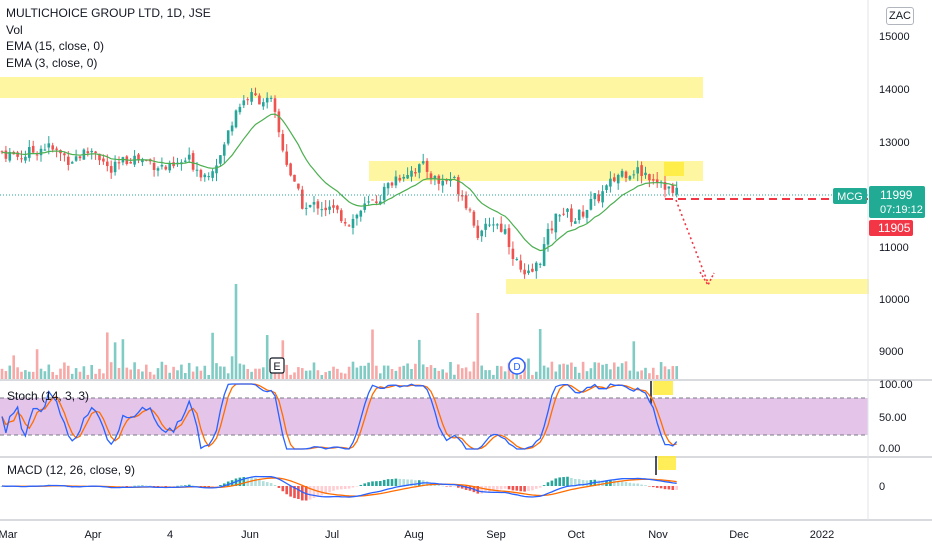 Image resolution: width=932 pixels, height=555 pixels. Describe the element at coordinates (674, 169) in the screenshot. I see `highlight-flag-price` at that location.